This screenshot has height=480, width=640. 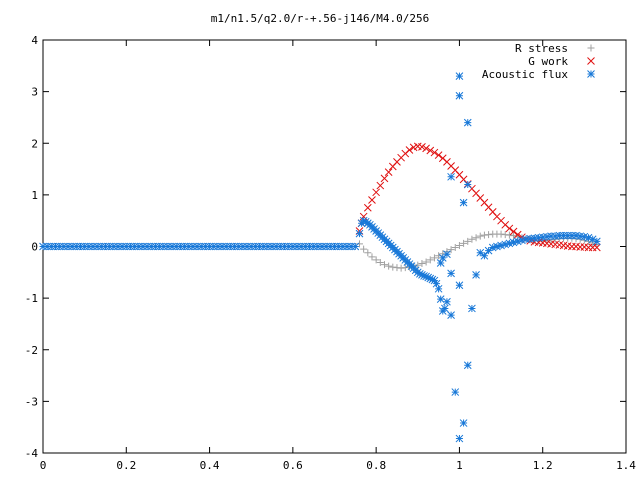 I want to click on y-tick-label: -1, so click(x=31, y=298).